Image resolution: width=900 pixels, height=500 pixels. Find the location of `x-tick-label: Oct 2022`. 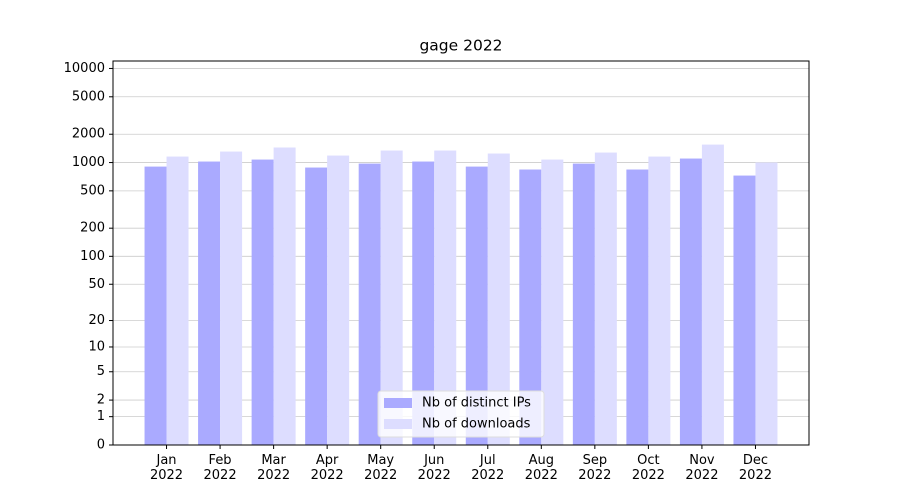

x-tick-label: Oct 2022 is located at coordinates (648, 468).